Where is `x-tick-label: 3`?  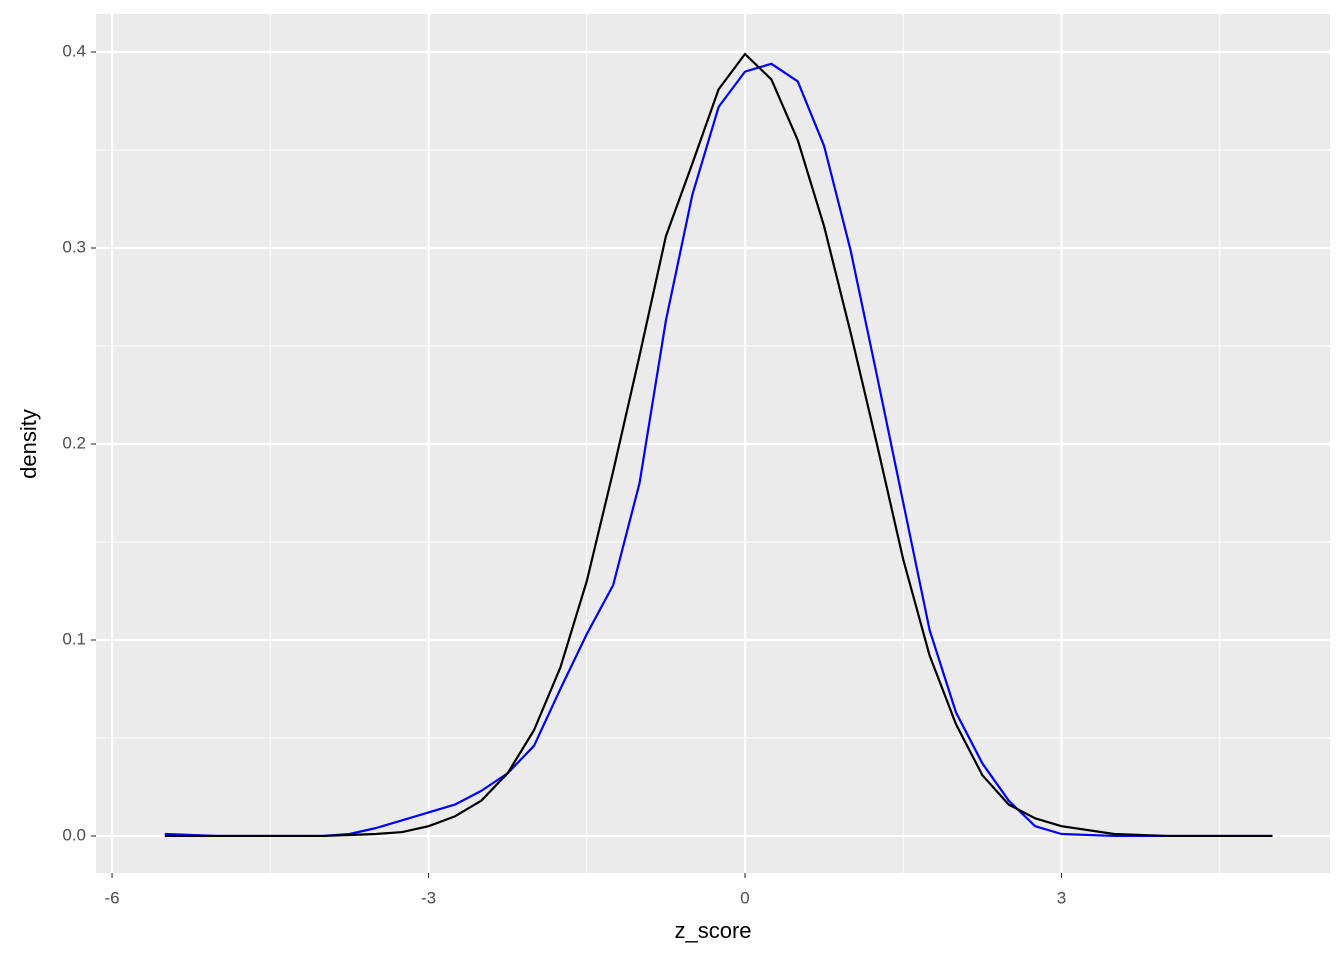
x-tick-label: 3 is located at coordinates (1061, 897).